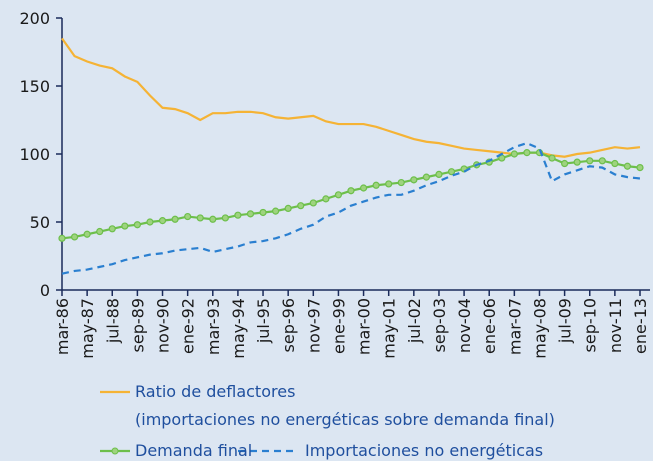  Describe the element at coordinates (364, 326) in the screenshot. I see `x-tick-label: mar-00` at that location.